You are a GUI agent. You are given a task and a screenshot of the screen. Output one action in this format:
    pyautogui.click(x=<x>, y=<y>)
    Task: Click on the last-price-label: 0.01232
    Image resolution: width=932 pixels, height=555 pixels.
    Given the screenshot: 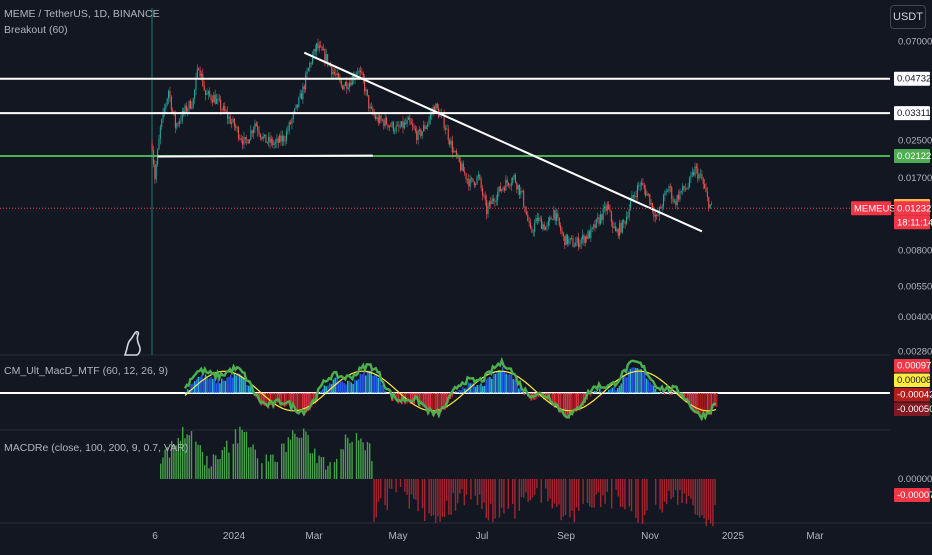 What is the action you would take?
    pyautogui.click(x=912, y=208)
    